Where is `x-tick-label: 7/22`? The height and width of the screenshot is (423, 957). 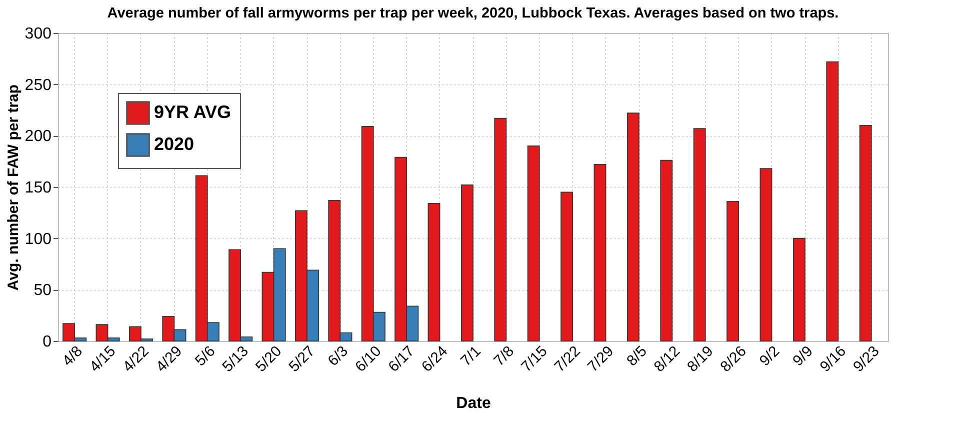
x-tick-label: 7/22 is located at coordinates (567, 359).